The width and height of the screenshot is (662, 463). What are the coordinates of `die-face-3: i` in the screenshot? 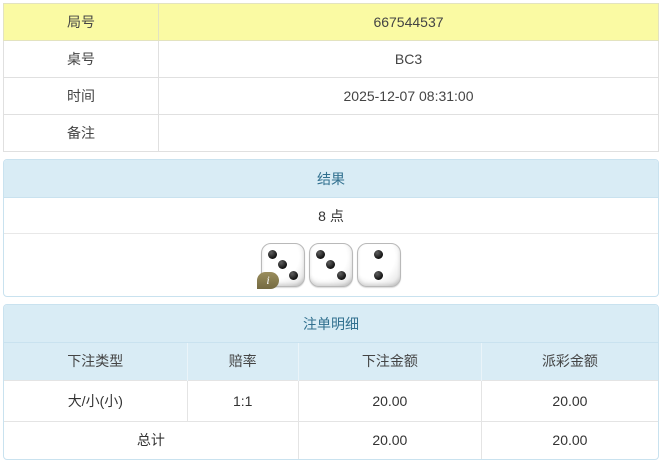 It's located at (281, 266).